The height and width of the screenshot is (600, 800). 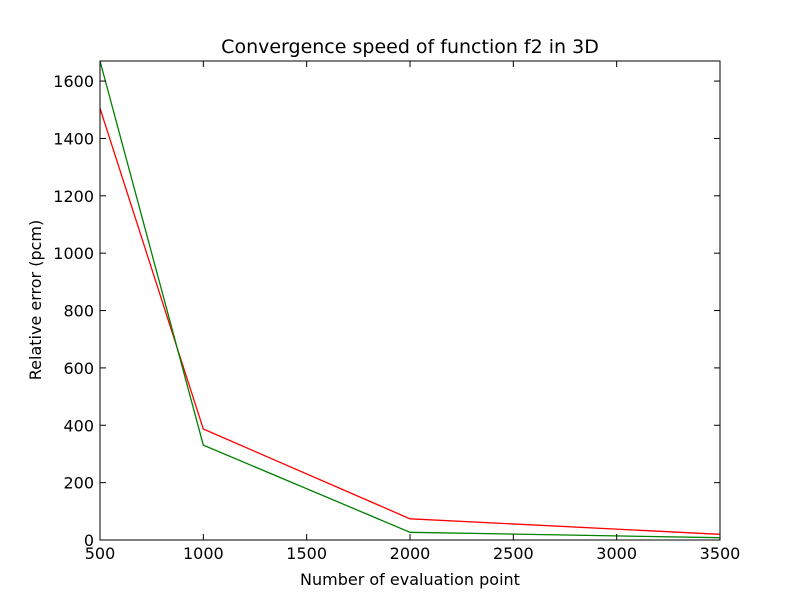 What do you see at coordinates (410, 553) in the screenshot?
I see `x-tick-label: 2000` at bounding box center [410, 553].